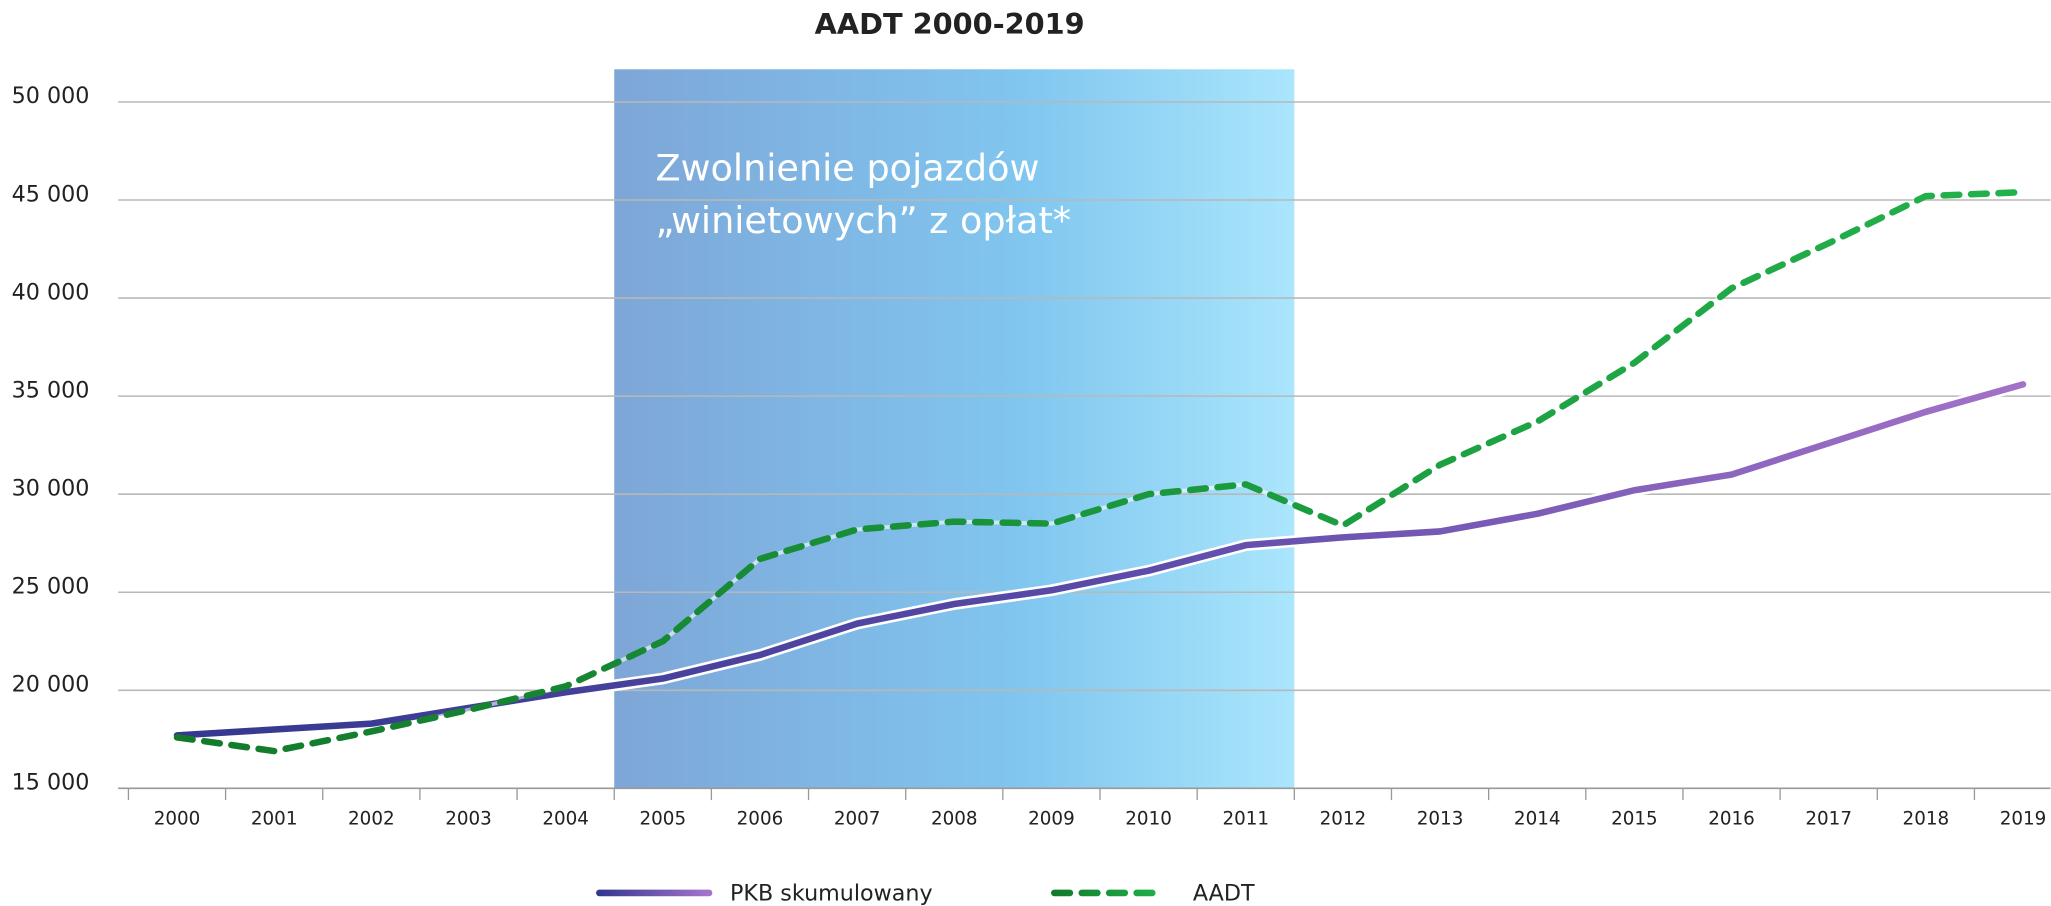 This screenshot has width=2051, height=906. I want to click on y-tick-label: 25 000, so click(51, 587).